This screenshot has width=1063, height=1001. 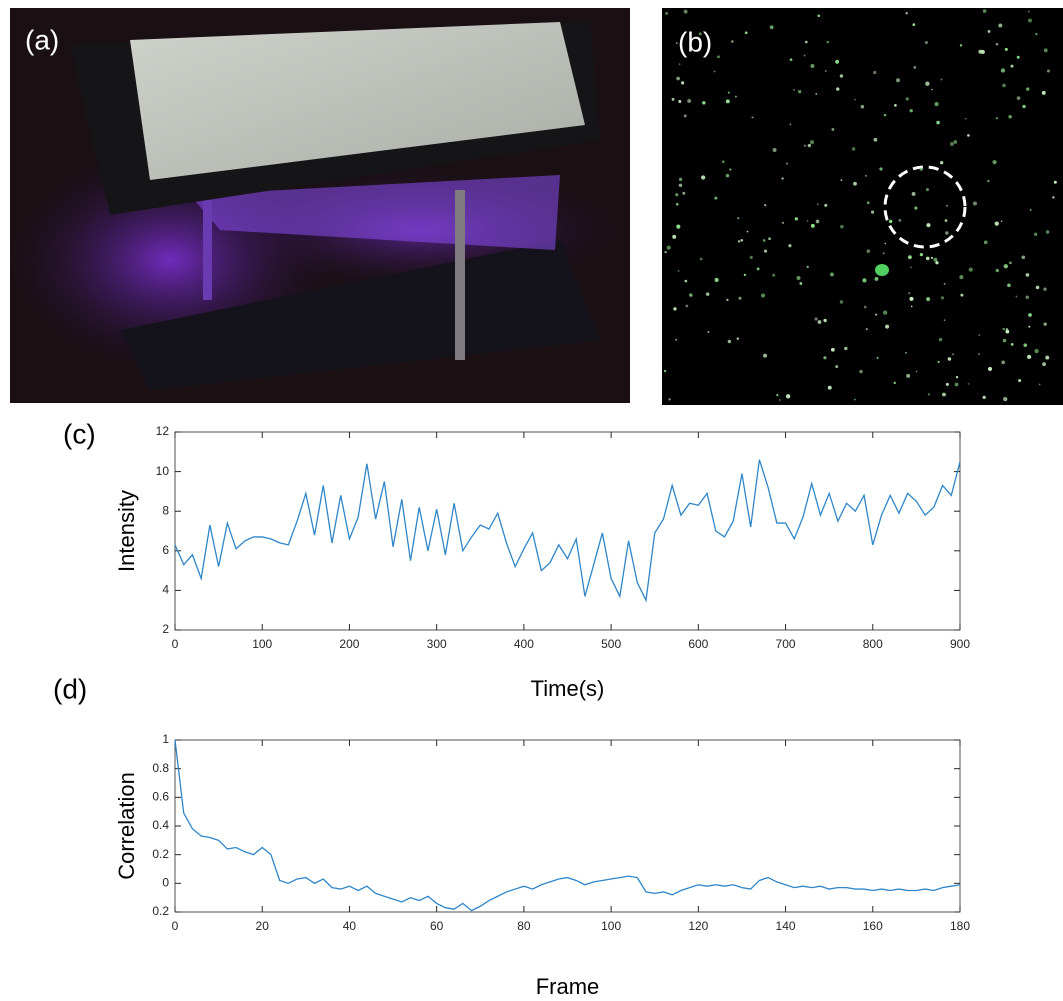 I want to click on x-tick-label: 900, so click(x=960, y=644).